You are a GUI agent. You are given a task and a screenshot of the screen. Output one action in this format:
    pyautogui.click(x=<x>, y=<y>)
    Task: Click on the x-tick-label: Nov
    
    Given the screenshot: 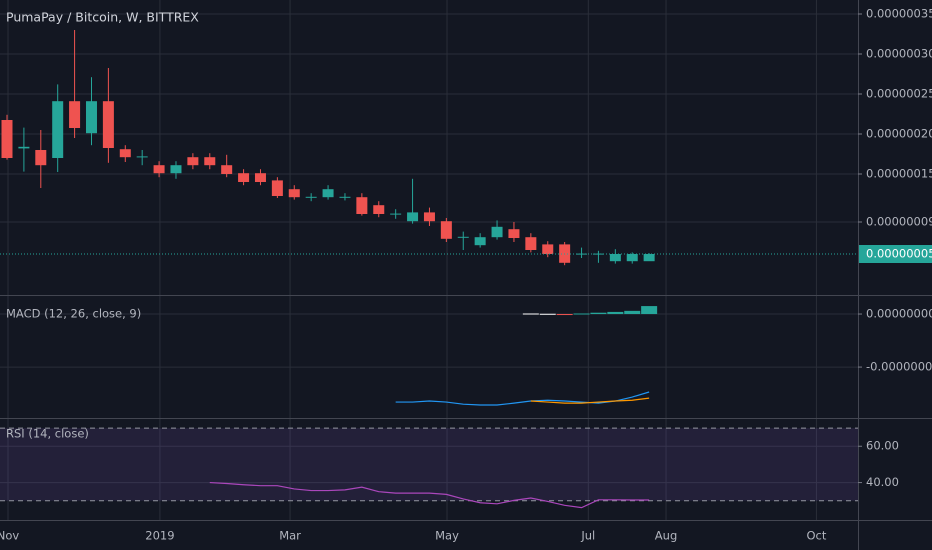 What is the action you would take?
    pyautogui.click(x=9, y=536)
    